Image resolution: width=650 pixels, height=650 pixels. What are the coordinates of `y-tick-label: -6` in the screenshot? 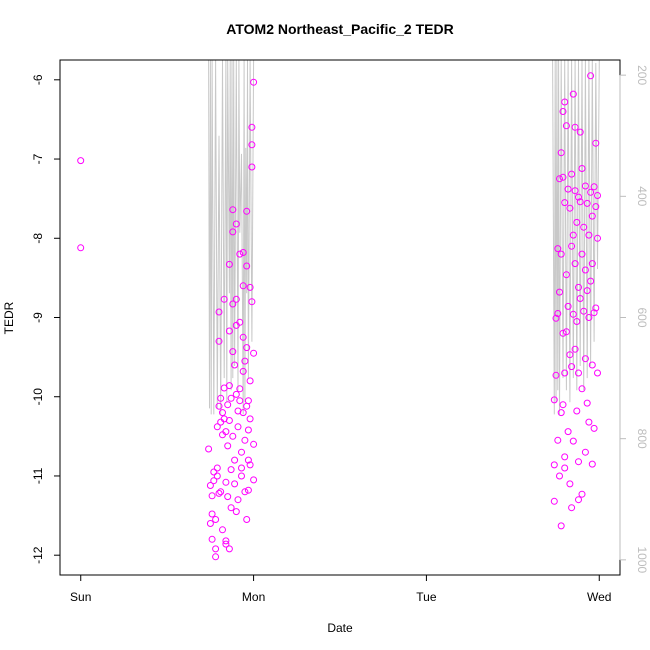 It's located at (38, 79).